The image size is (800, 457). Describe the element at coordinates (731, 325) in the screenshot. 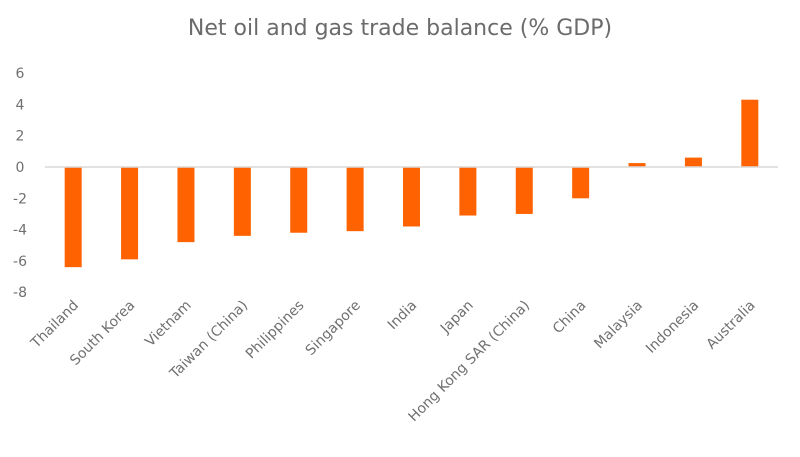

I see `x-tick-label: Australia` at that location.